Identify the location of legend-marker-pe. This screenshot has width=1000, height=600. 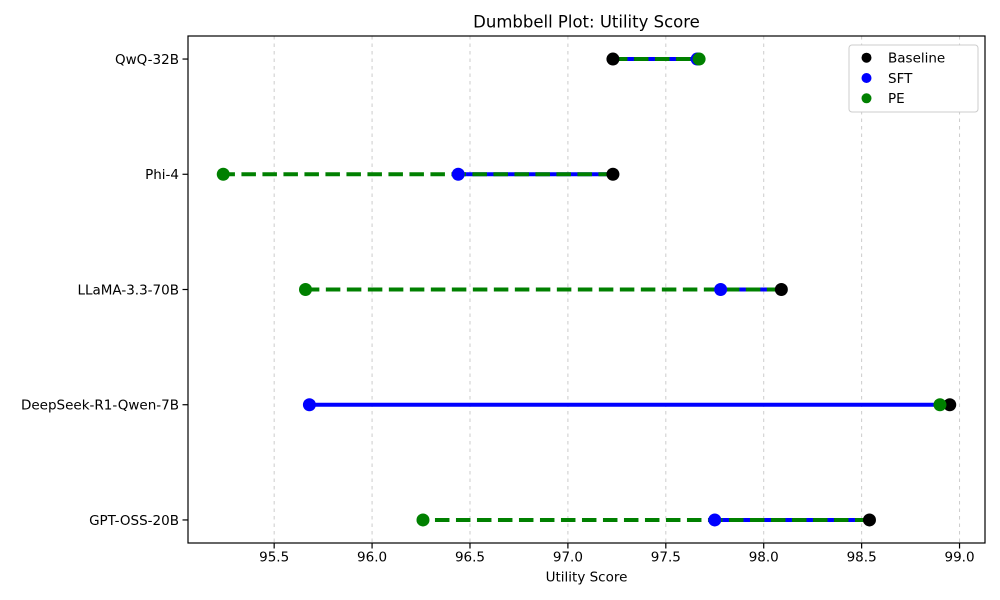
(866, 98).